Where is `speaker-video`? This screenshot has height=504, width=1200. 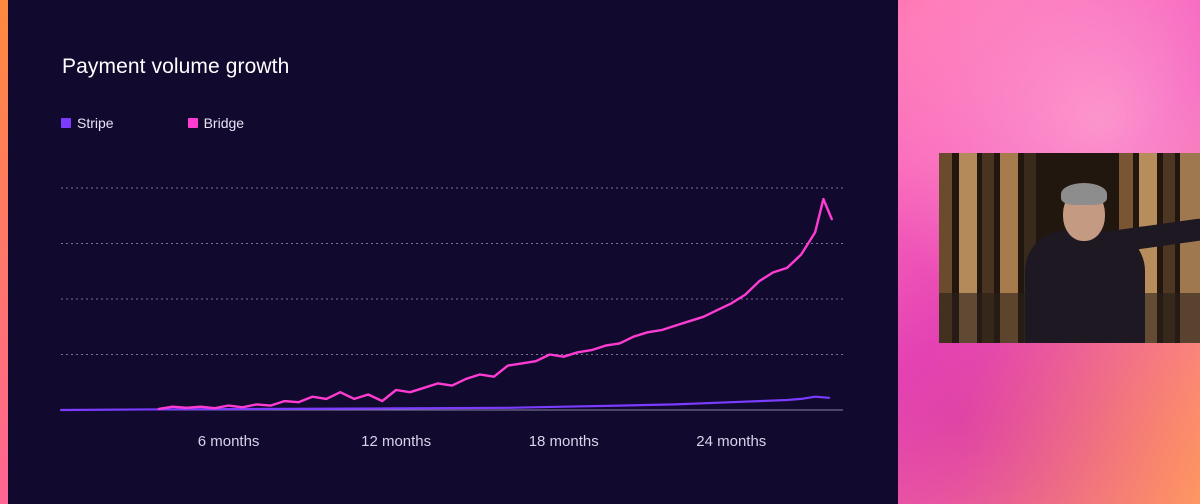 speaker-video is located at coordinates (1069, 248).